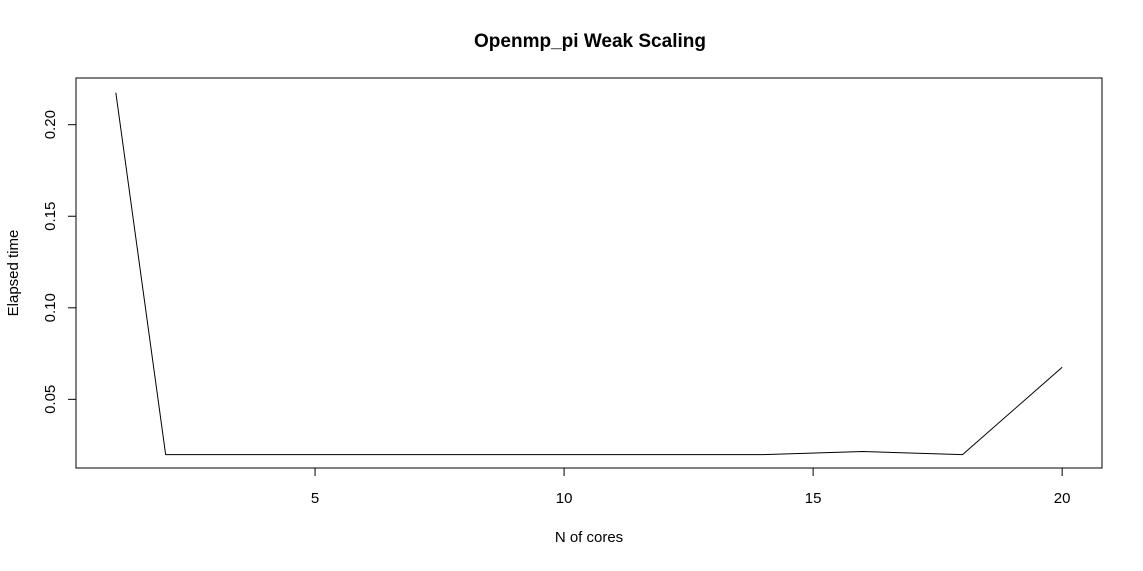 This screenshot has height=571, width=1143. What do you see at coordinates (589, 537) in the screenshot?
I see `x-axis-label: N of cores` at bounding box center [589, 537].